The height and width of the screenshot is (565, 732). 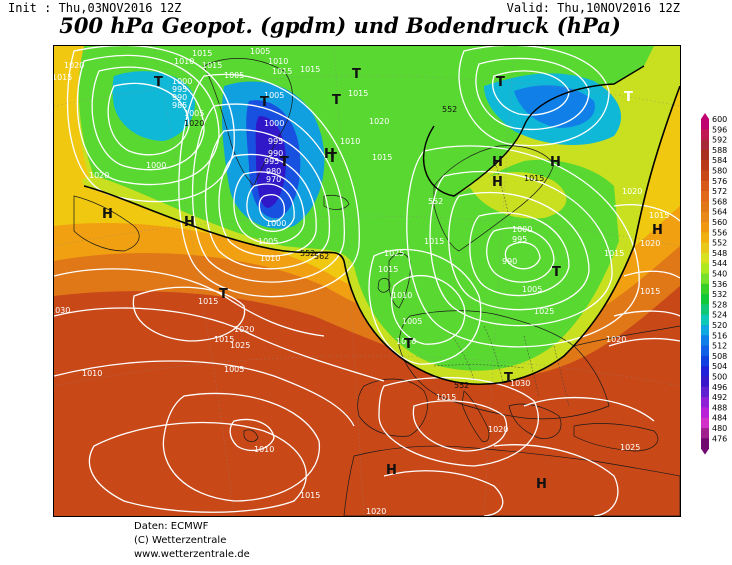 What do you see at coordinates (719, 294) in the screenshot?
I see `colorbar-level-label: 532` at bounding box center [719, 294].